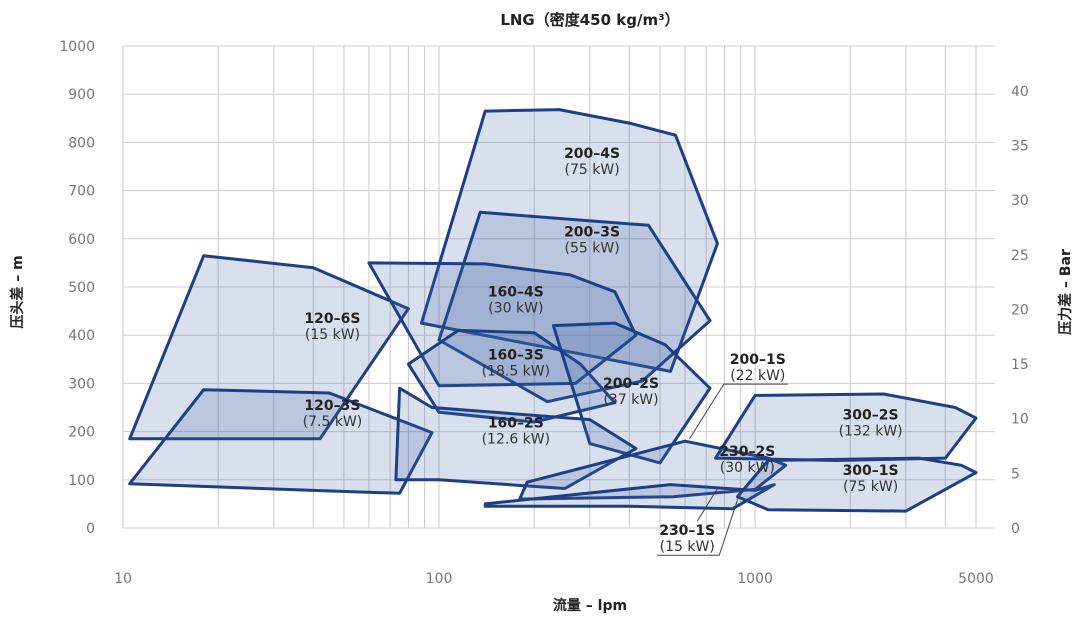 Image resolution: width=1079 pixels, height=626 pixels. I want to click on y-tick-label: 100, so click(81, 481).